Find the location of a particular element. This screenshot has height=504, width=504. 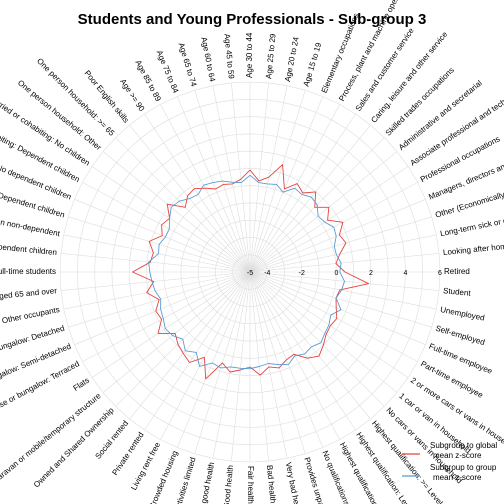

category-label: Age 25 to 29 is located at coordinates (270, 56).